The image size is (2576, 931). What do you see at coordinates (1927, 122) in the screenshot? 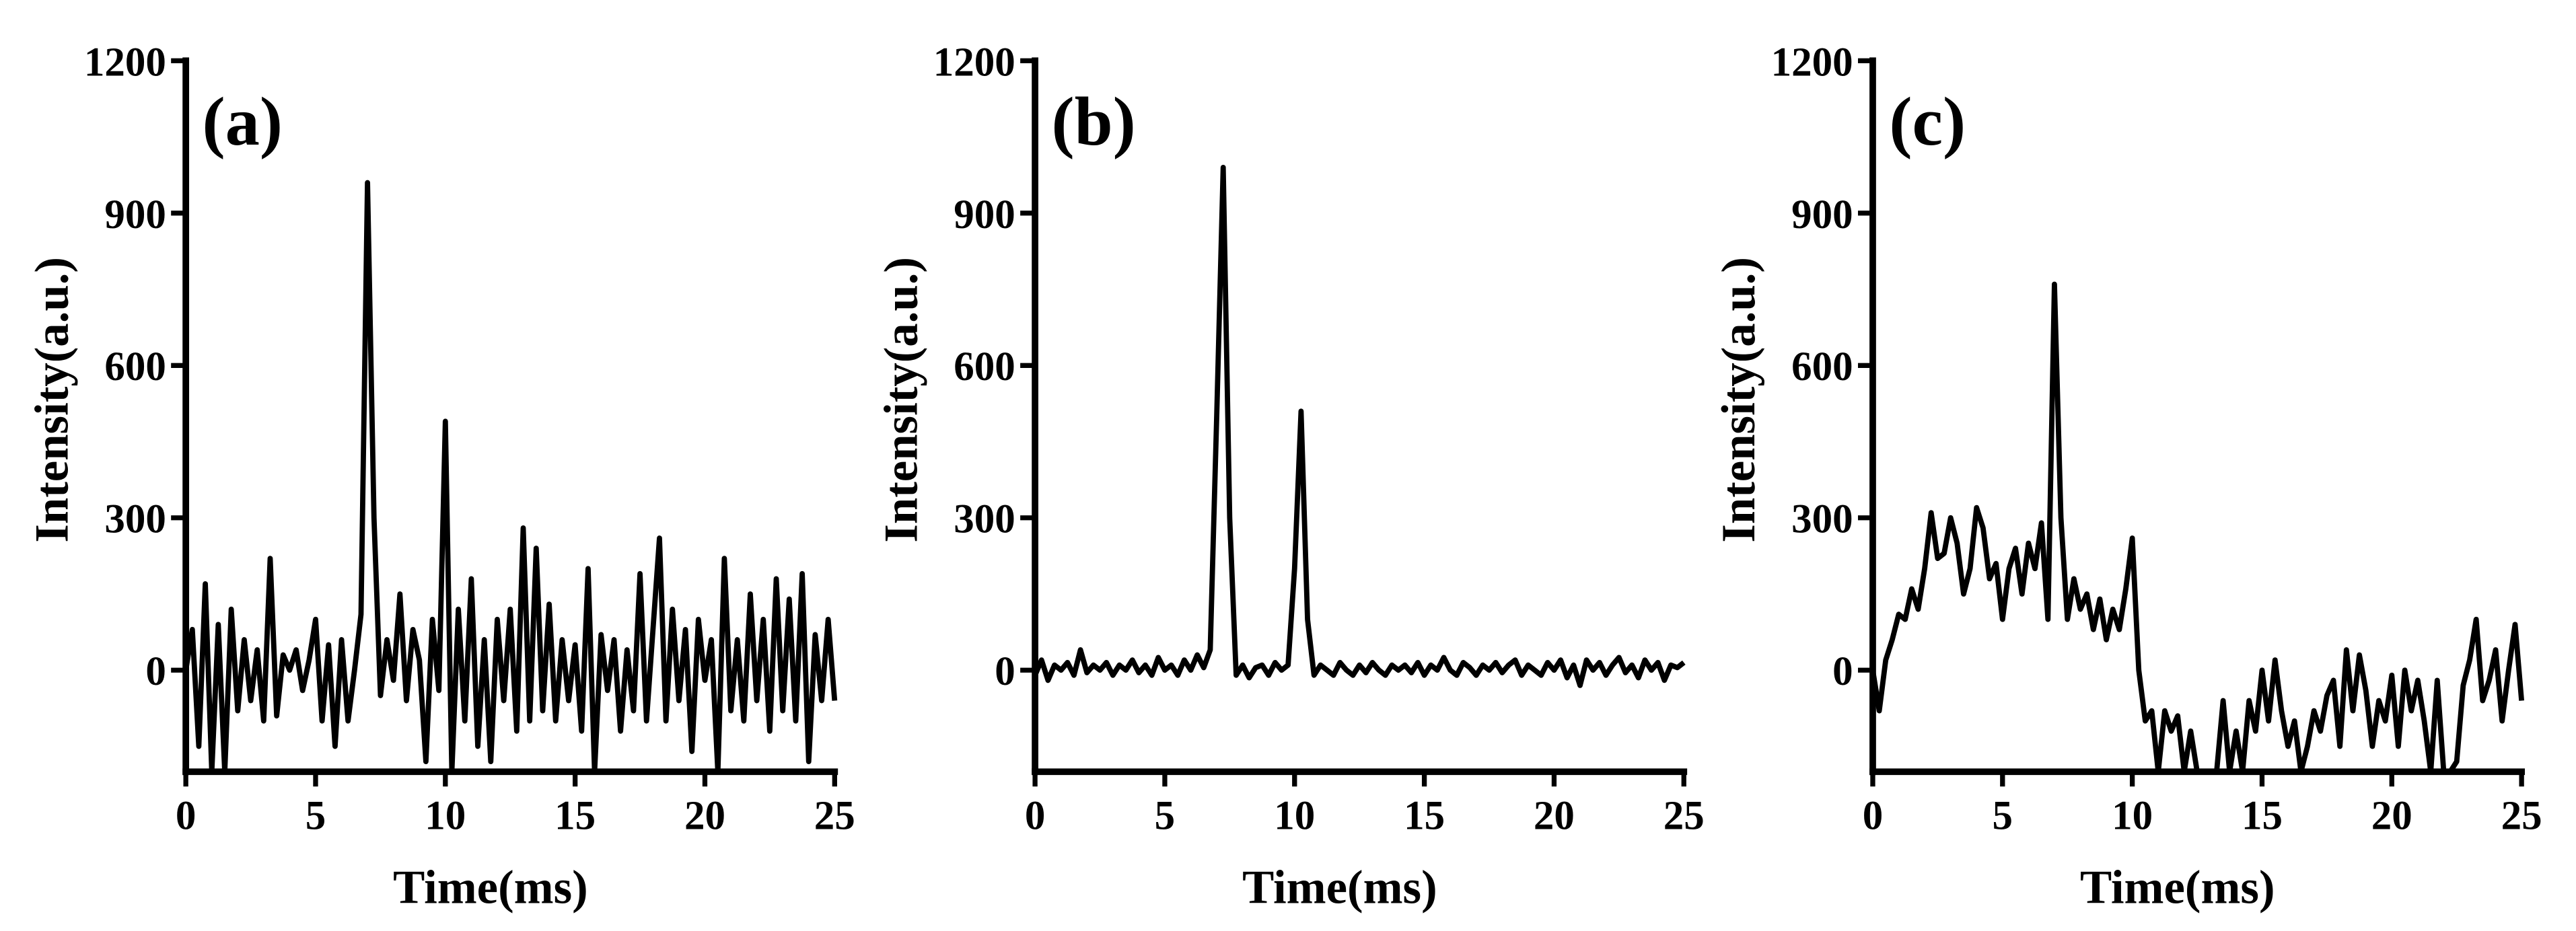
I see `panel-label: (c)` at bounding box center [1927, 122].